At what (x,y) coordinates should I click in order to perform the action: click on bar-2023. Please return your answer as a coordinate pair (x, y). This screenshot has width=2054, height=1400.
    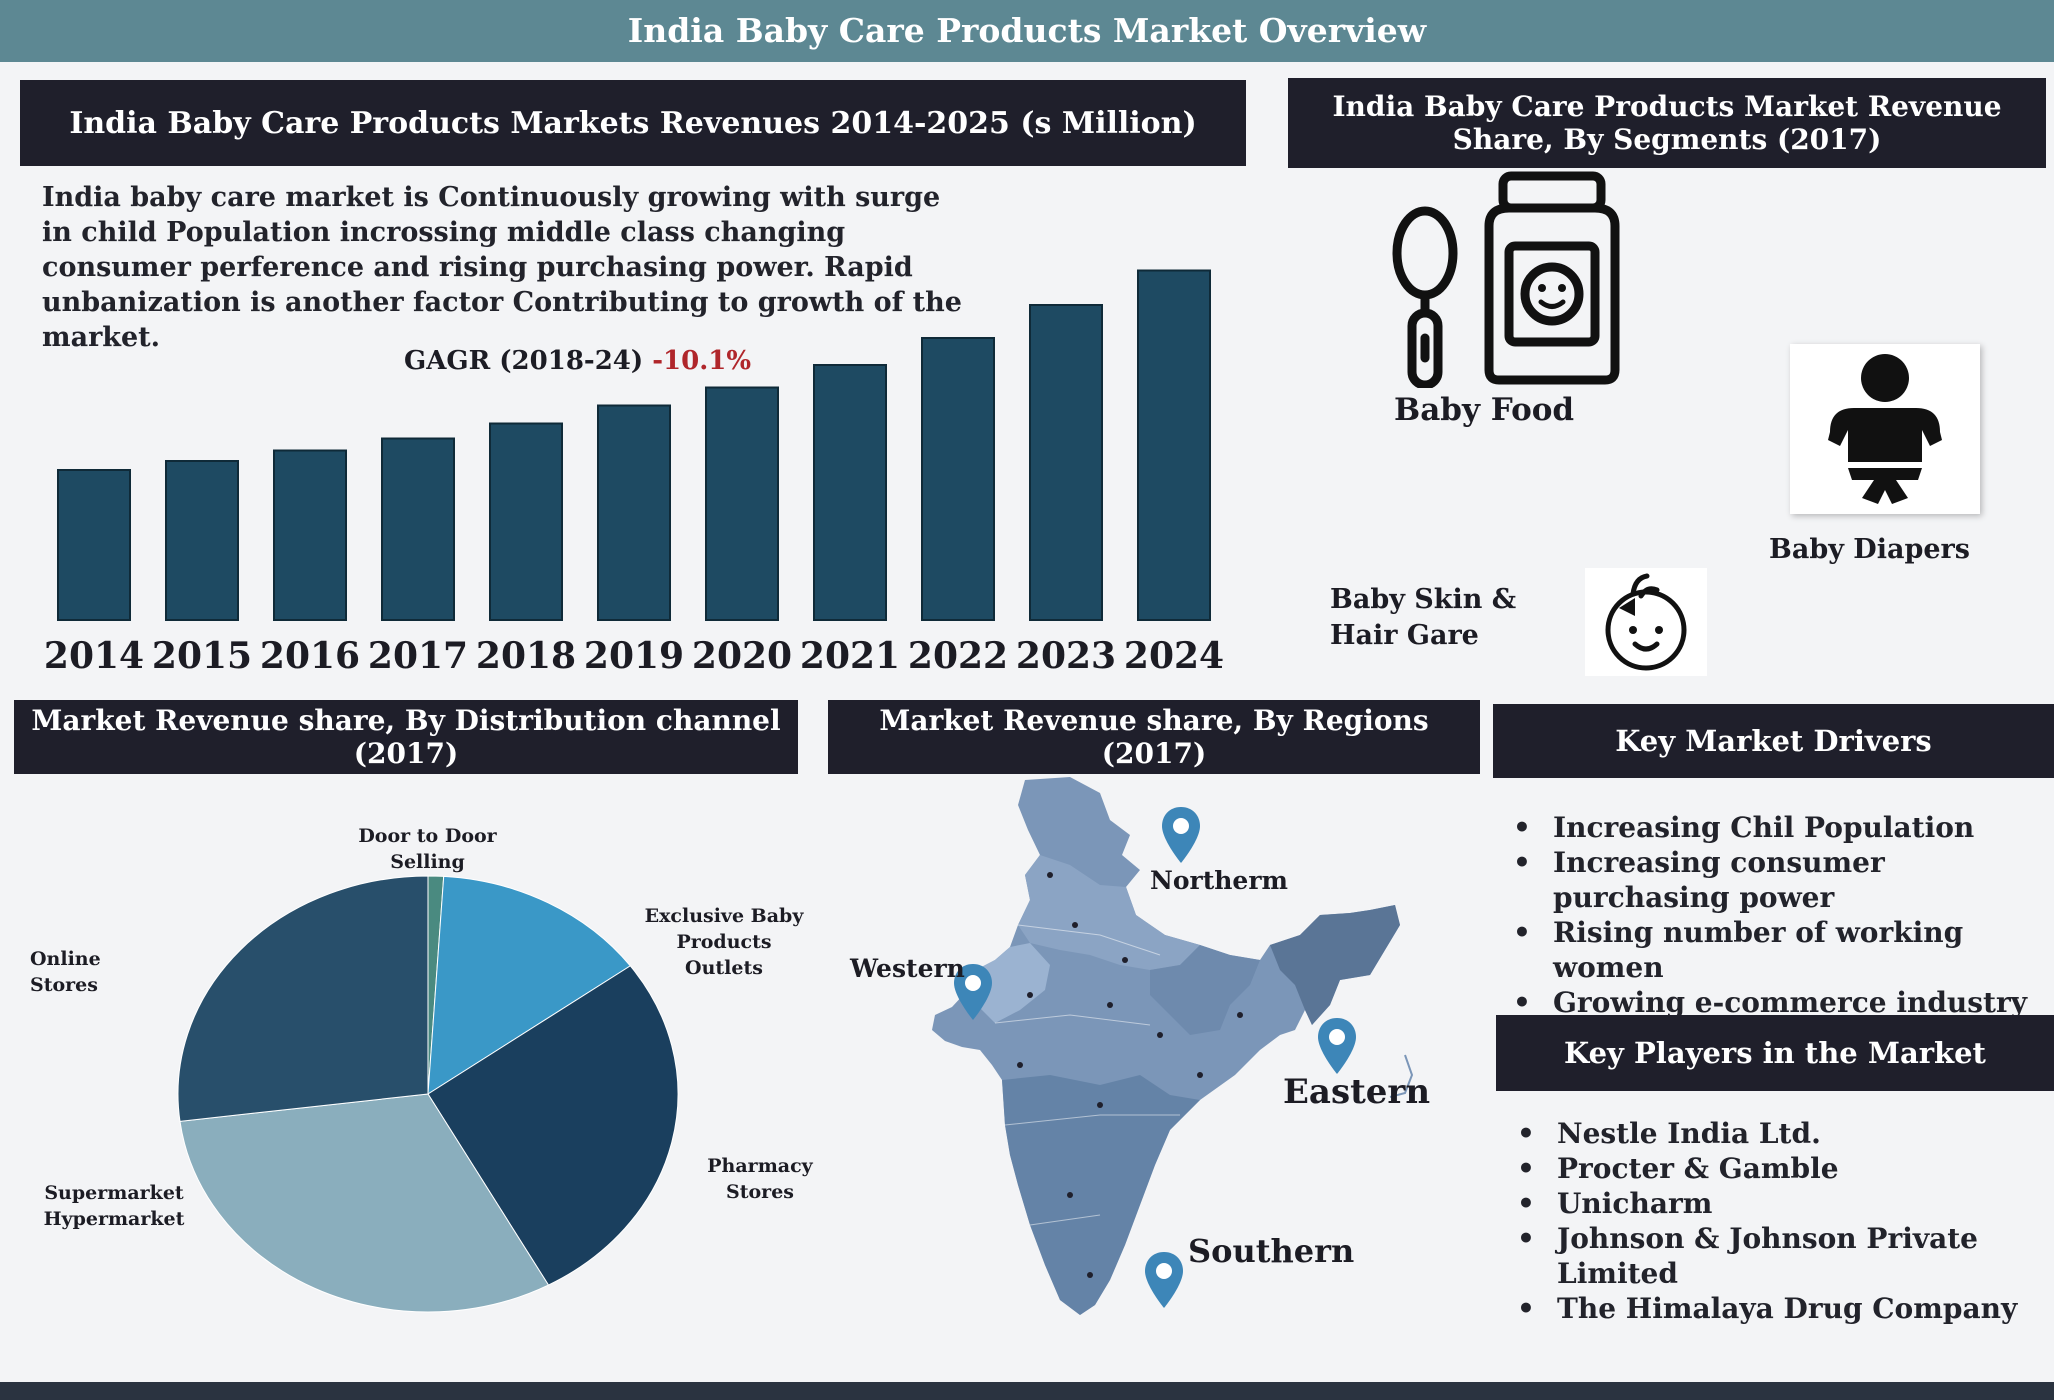
    Looking at the image, I should click on (1066, 462).